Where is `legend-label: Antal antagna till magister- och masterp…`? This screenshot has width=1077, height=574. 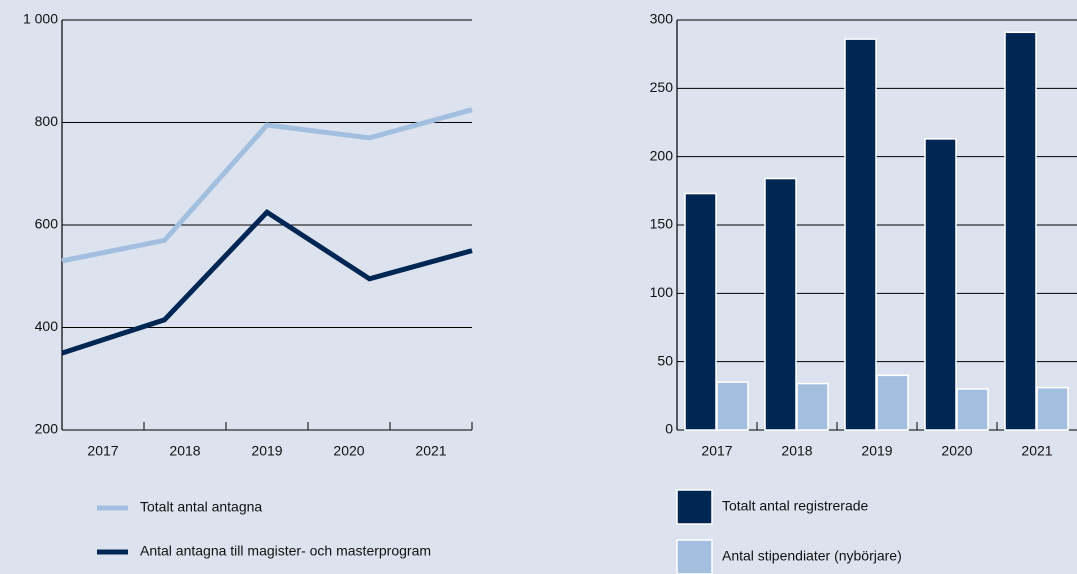 legend-label: Antal antagna till magister- och masterp… is located at coordinates (285, 551).